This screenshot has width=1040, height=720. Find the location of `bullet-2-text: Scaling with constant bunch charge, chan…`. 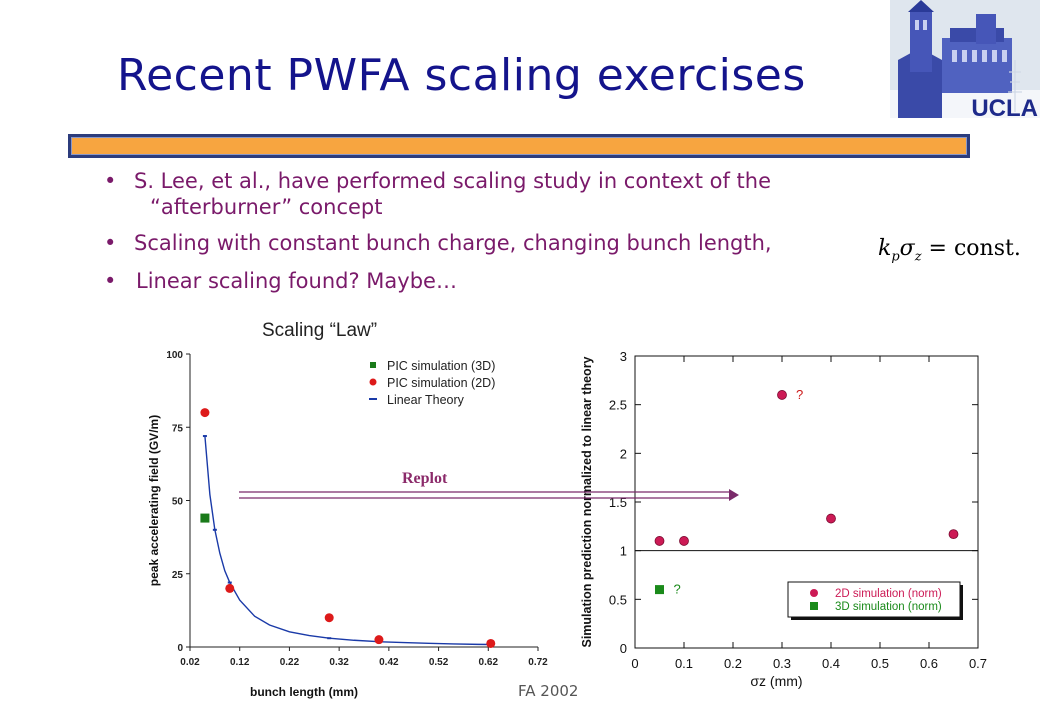

bullet-2-text: Scaling with constant bunch charge, chan… is located at coordinates (453, 243).